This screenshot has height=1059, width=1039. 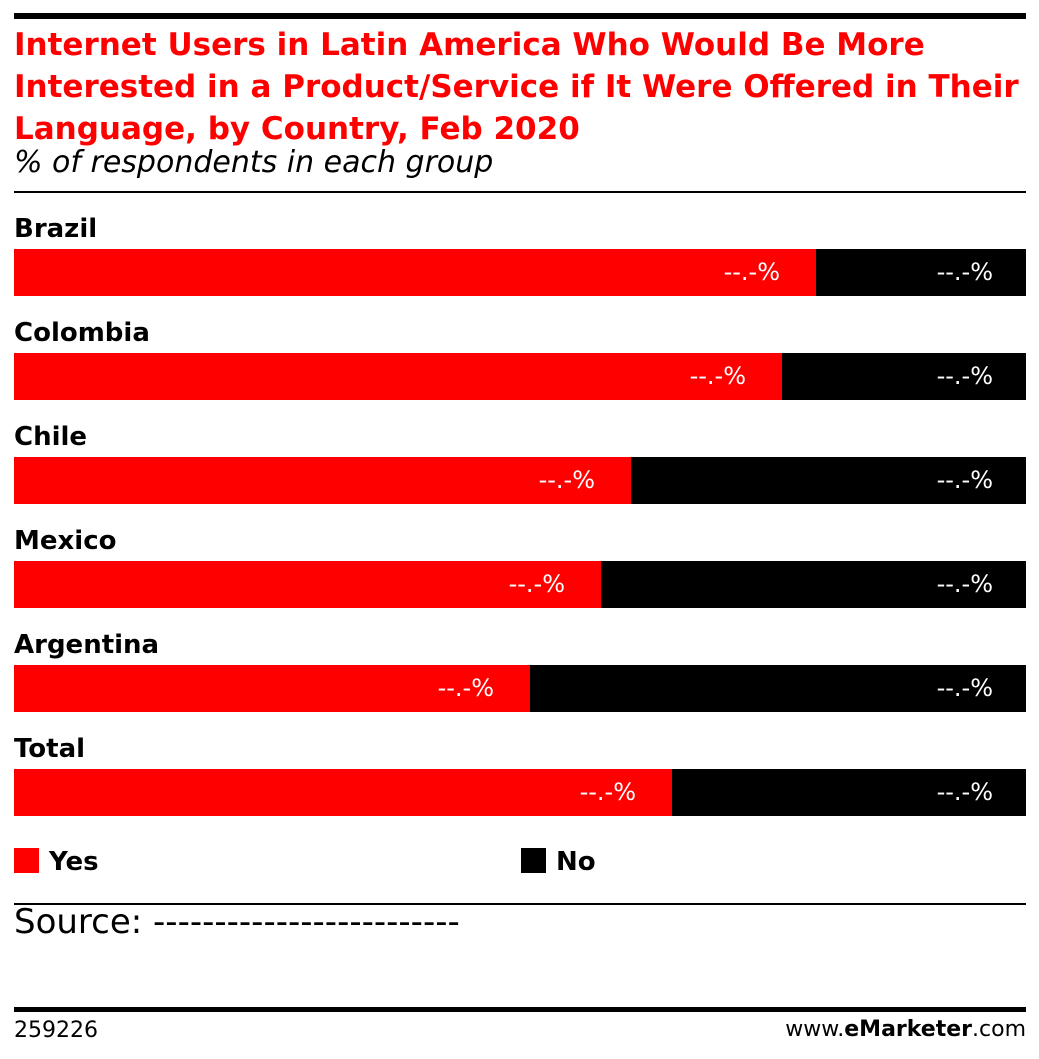 I want to click on legend-yes: Yes, so click(x=56, y=862).